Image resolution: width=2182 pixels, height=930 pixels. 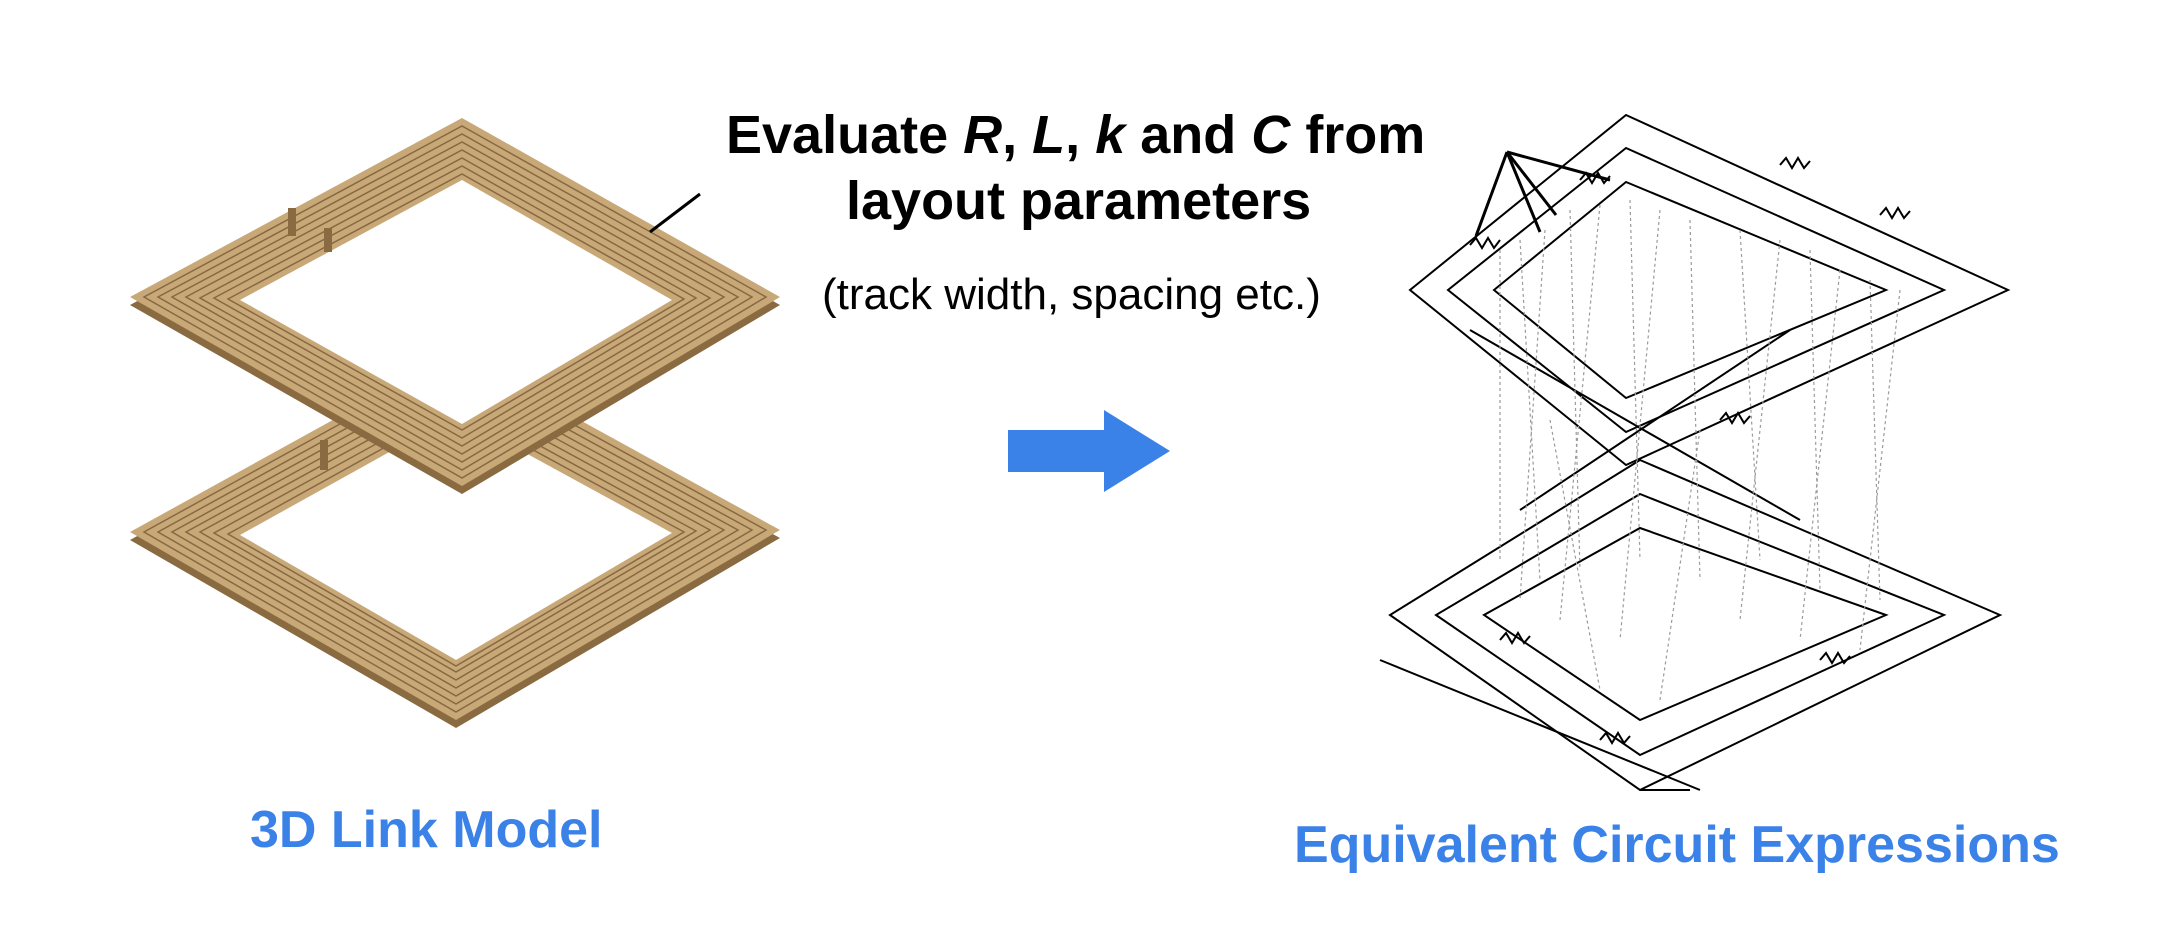 What do you see at coordinates (1010, 135) in the screenshot?
I see `heading-comma-1: ,` at bounding box center [1010, 135].